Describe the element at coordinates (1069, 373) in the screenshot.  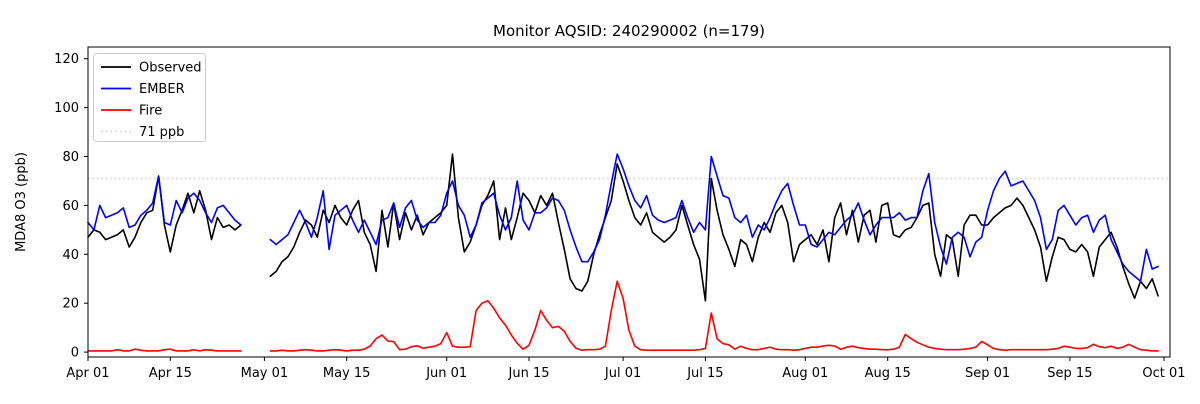
I see `x-tick-label: Sep 15` at that location.